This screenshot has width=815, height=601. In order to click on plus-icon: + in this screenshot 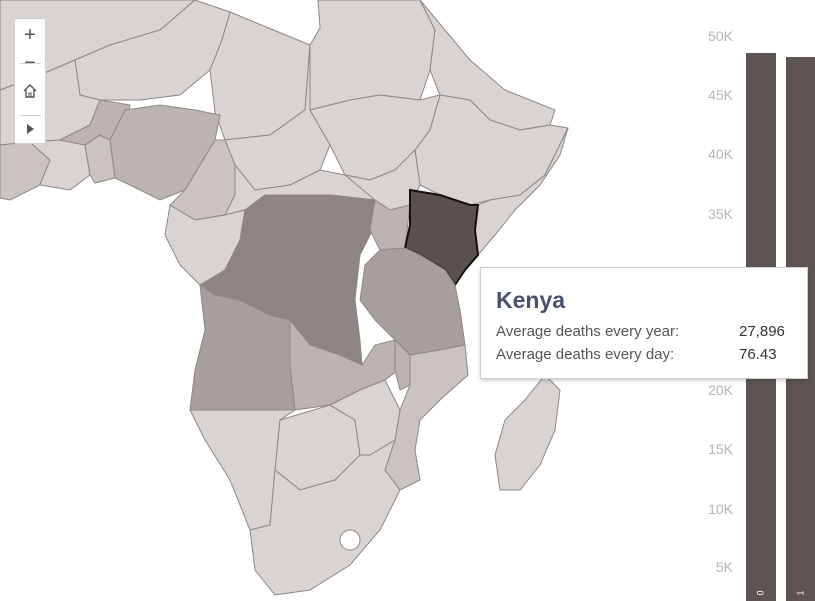, I will do `click(30, 34)`.